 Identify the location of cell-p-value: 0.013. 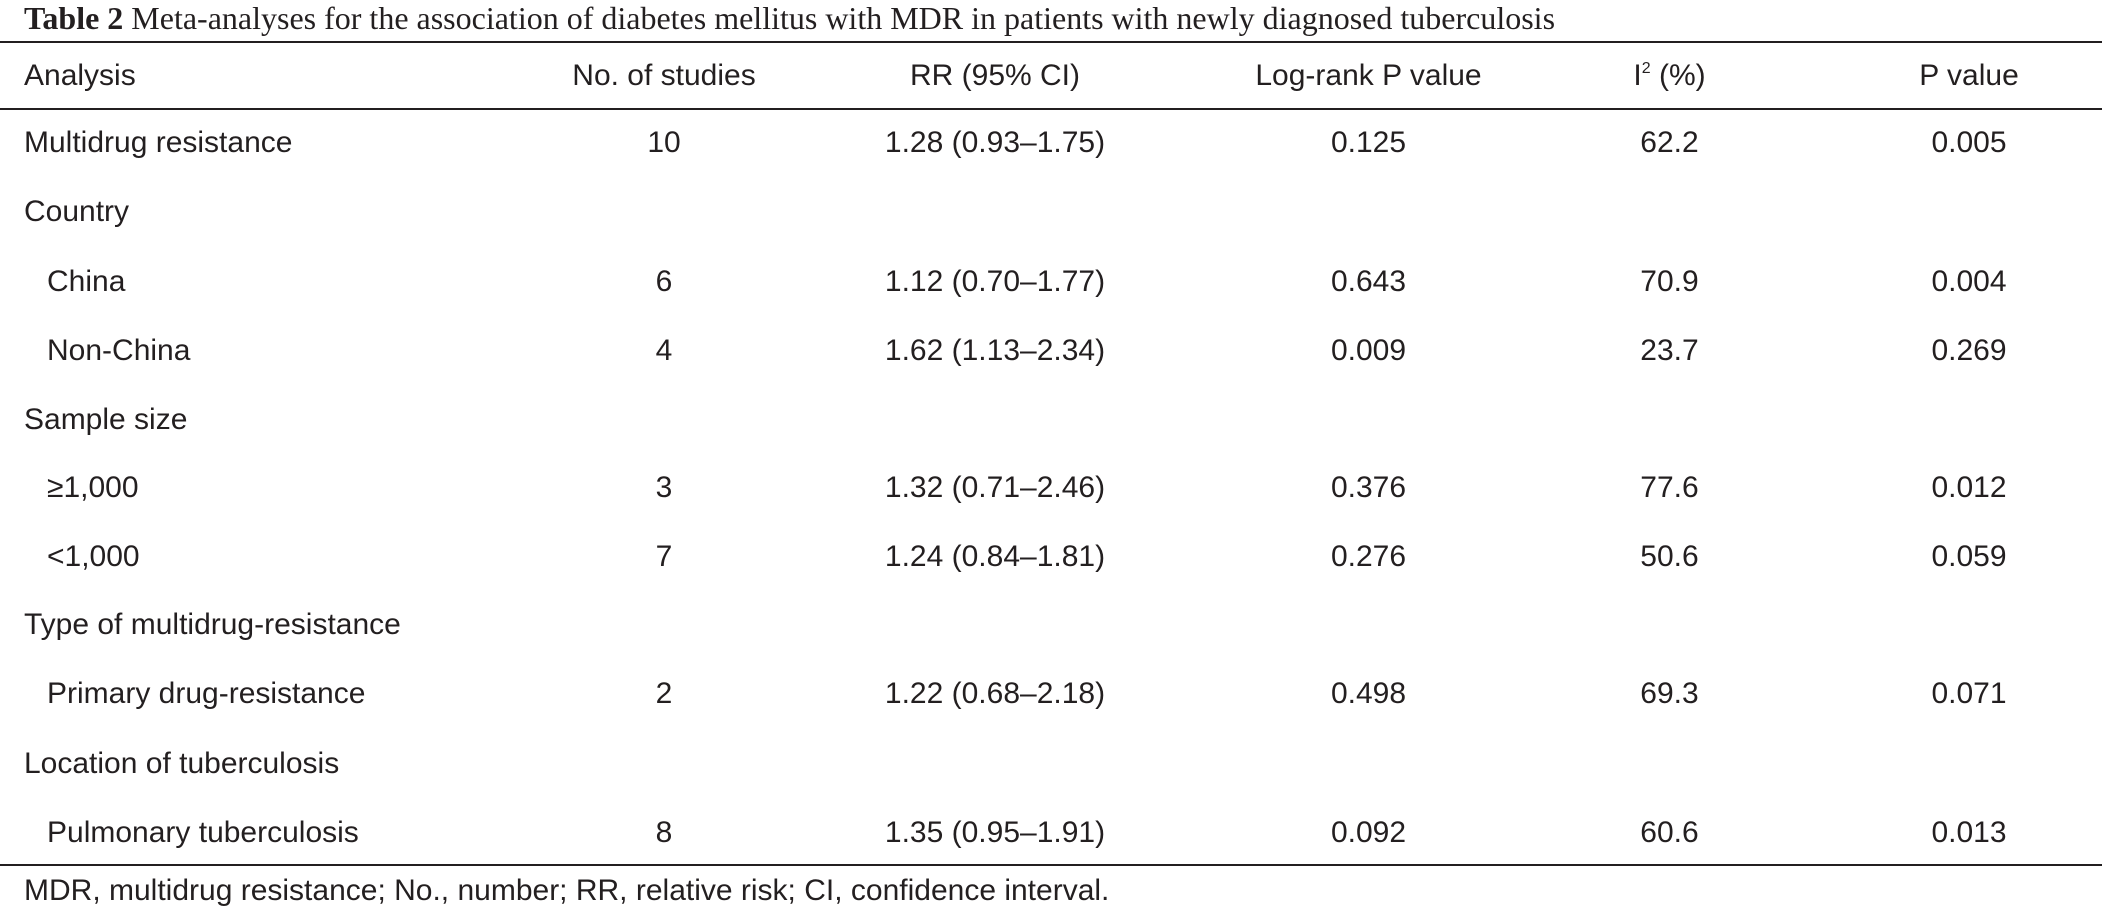
(1969, 832).